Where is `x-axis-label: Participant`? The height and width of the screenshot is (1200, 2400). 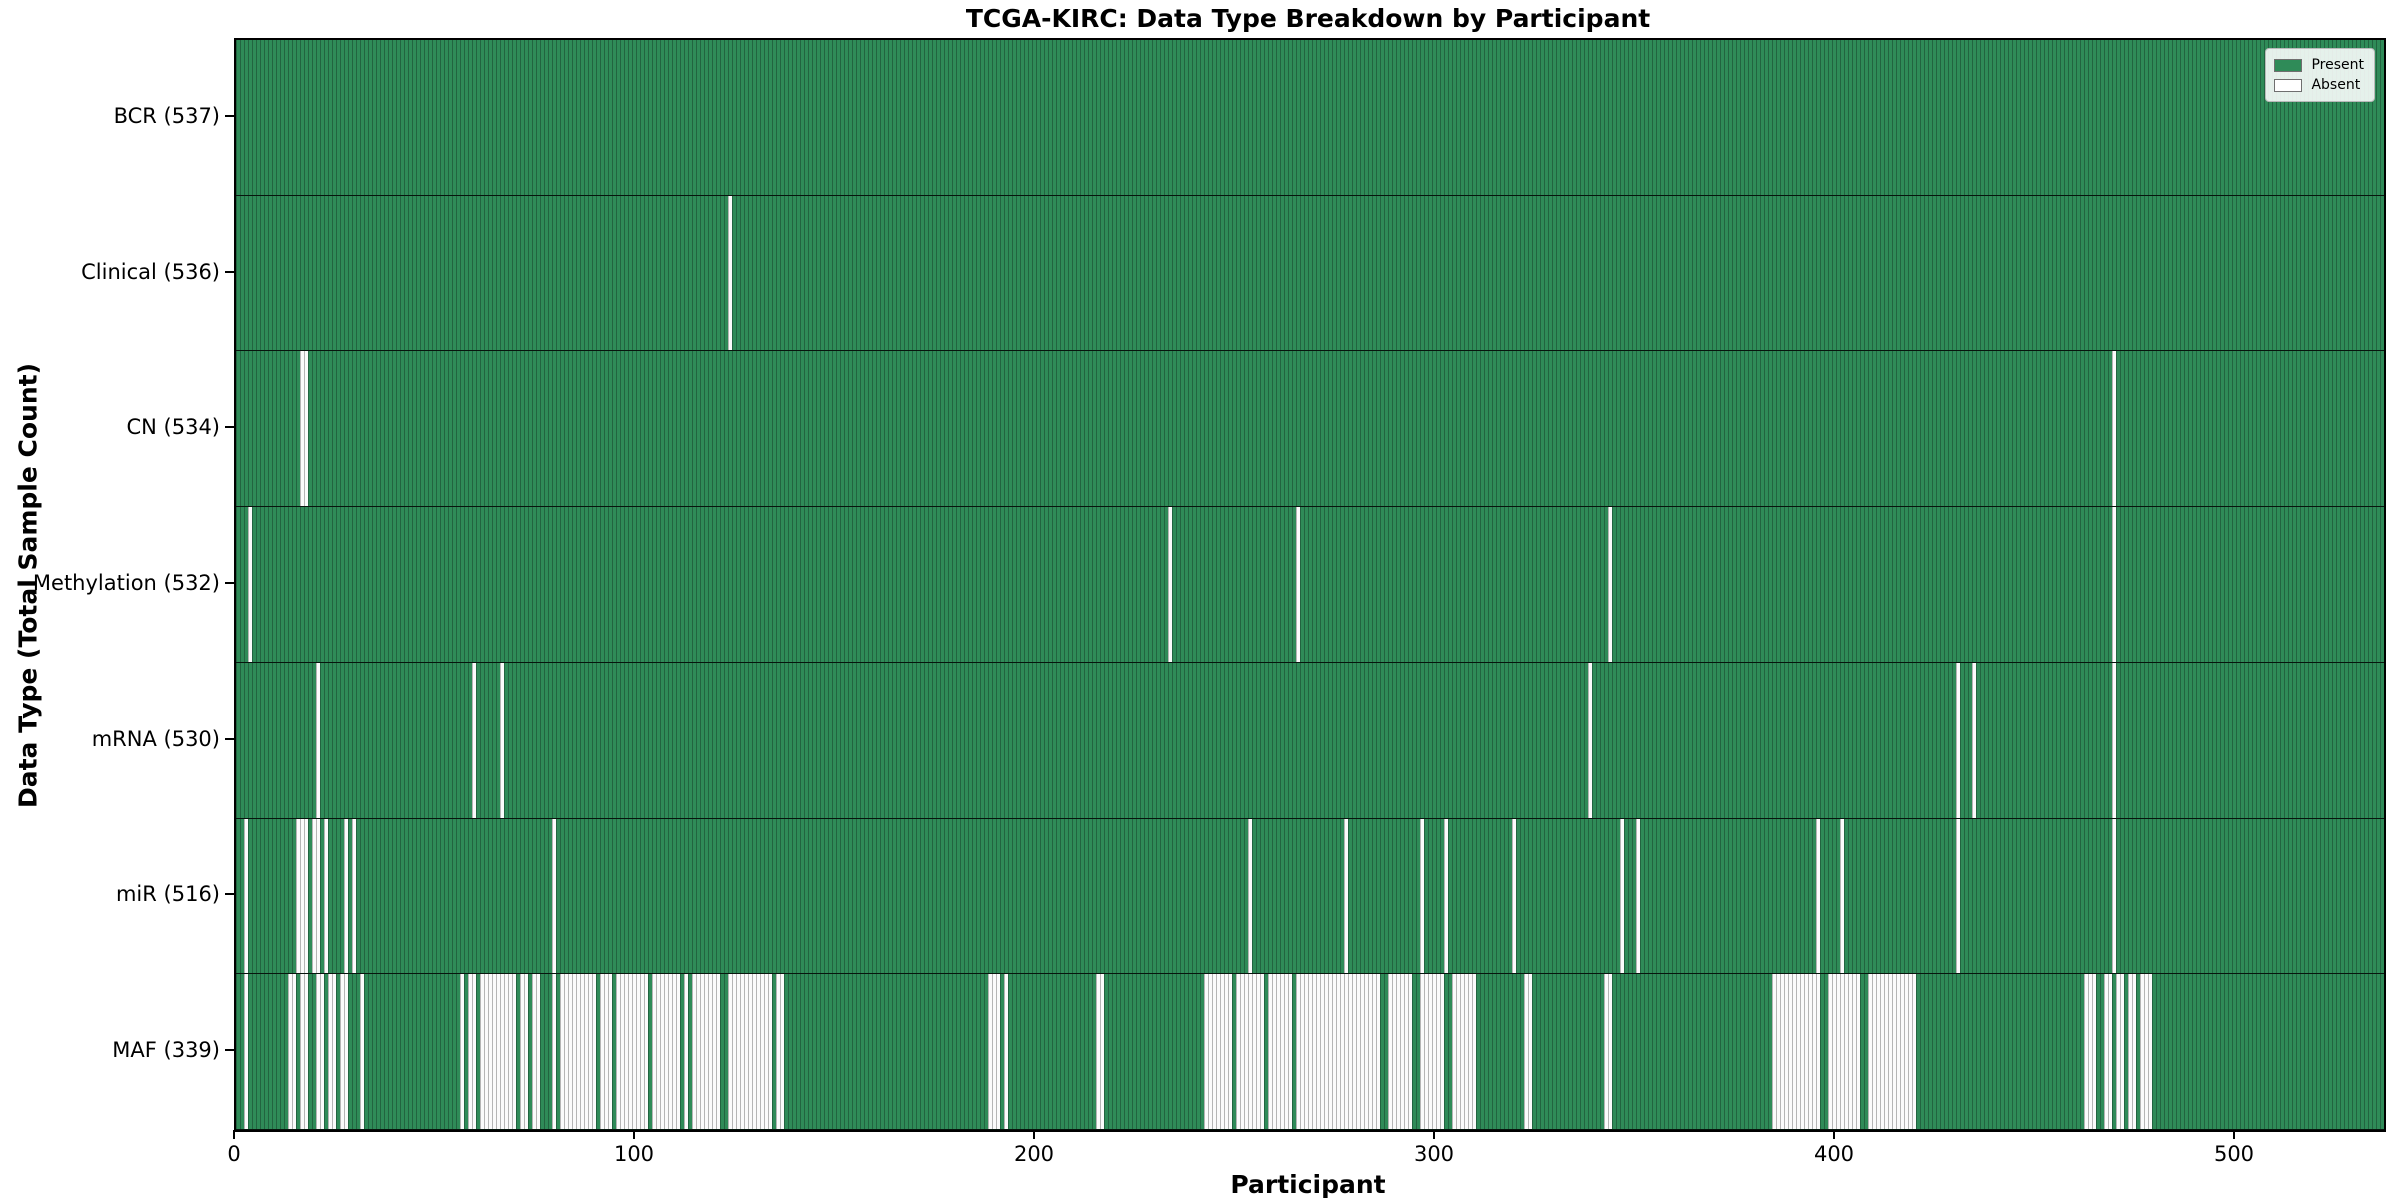
x-axis-label: Participant is located at coordinates (1308, 1184).